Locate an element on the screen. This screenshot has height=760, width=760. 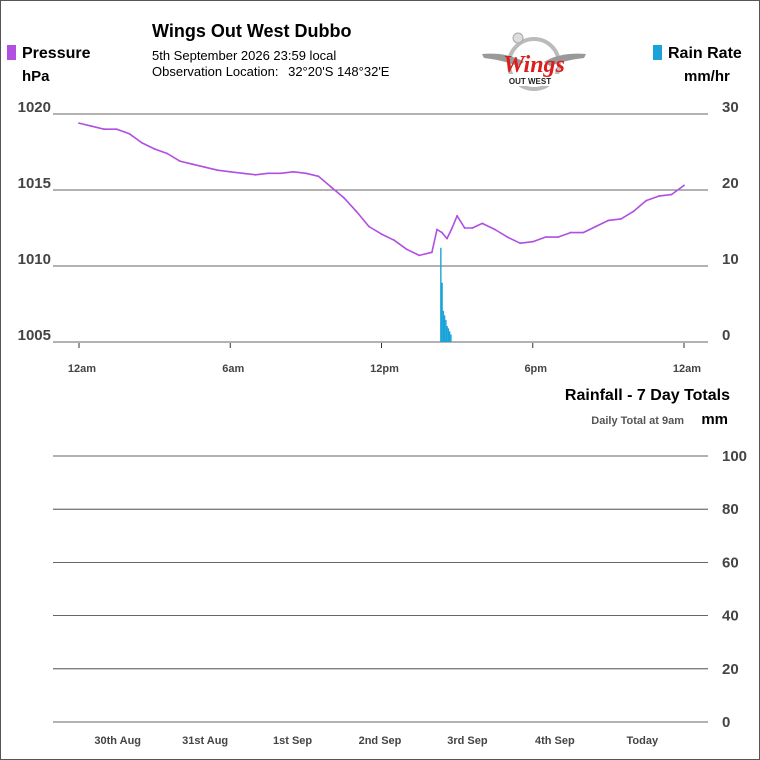
pressure-unit-label: hPa is located at coordinates (36, 76).